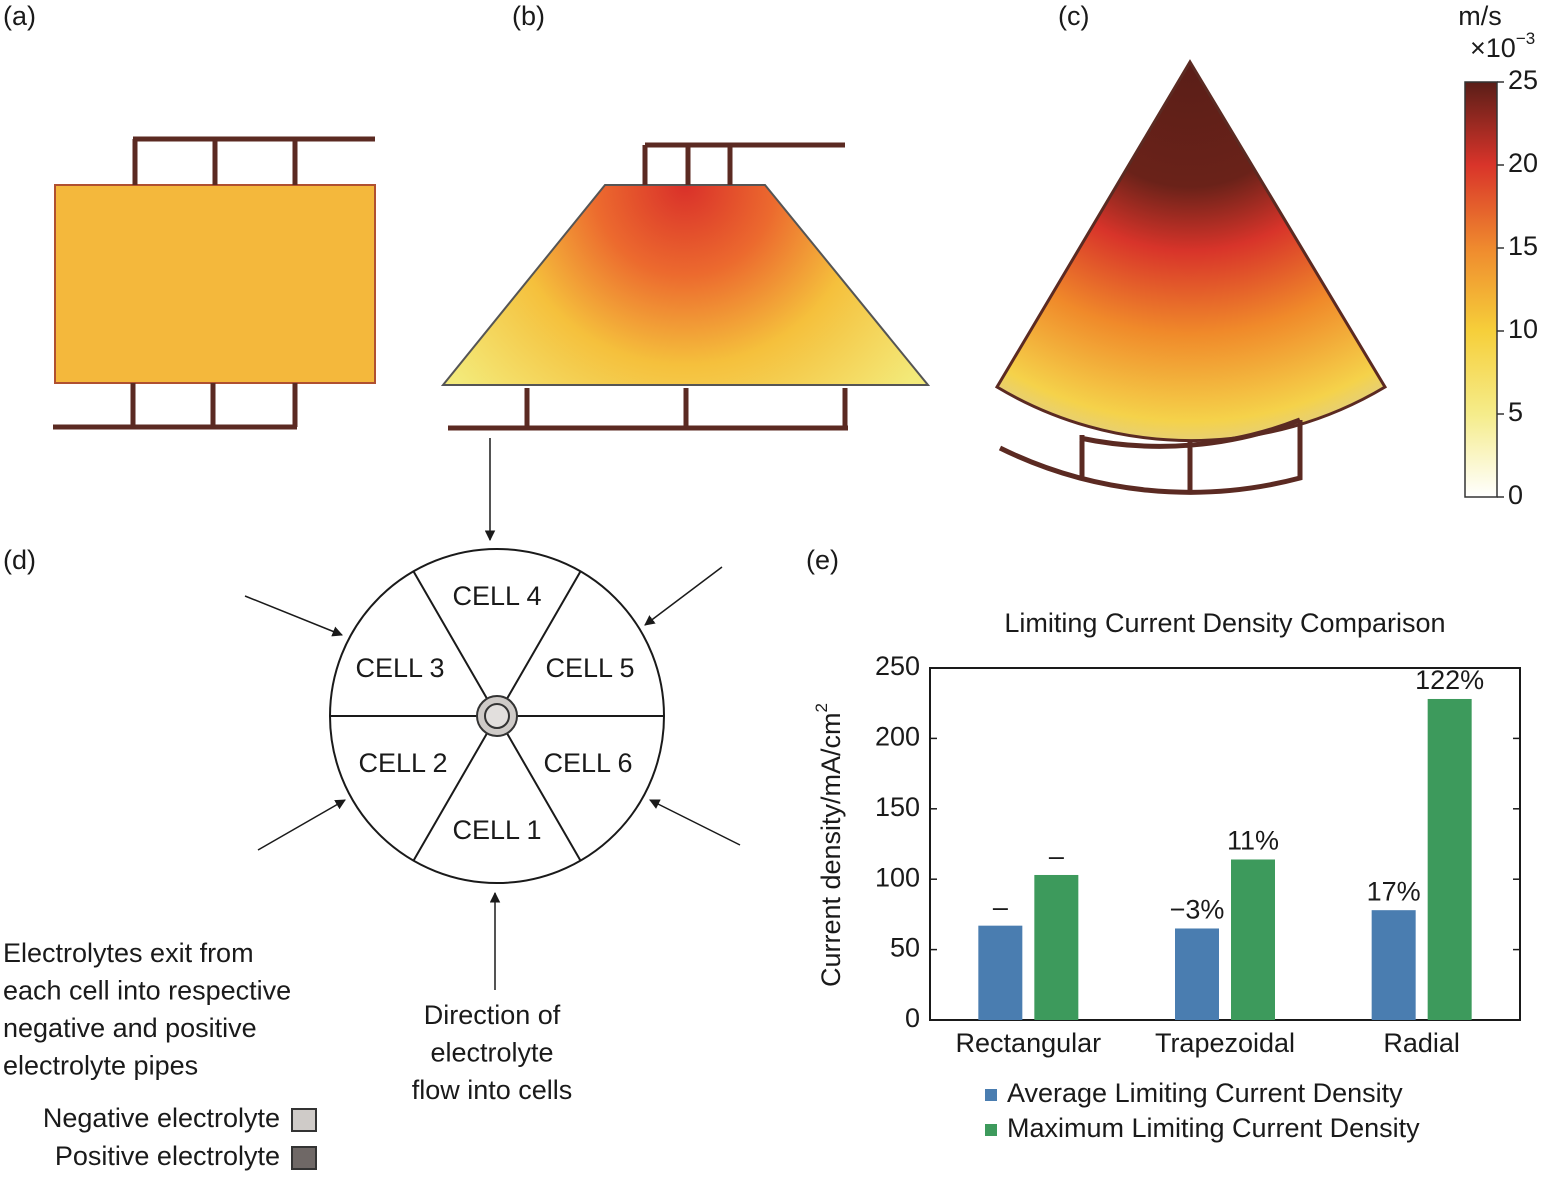  What do you see at coordinates (821, 707) in the screenshot?
I see `y-axis-label-sup: 2` at bounding box center [821, 707].